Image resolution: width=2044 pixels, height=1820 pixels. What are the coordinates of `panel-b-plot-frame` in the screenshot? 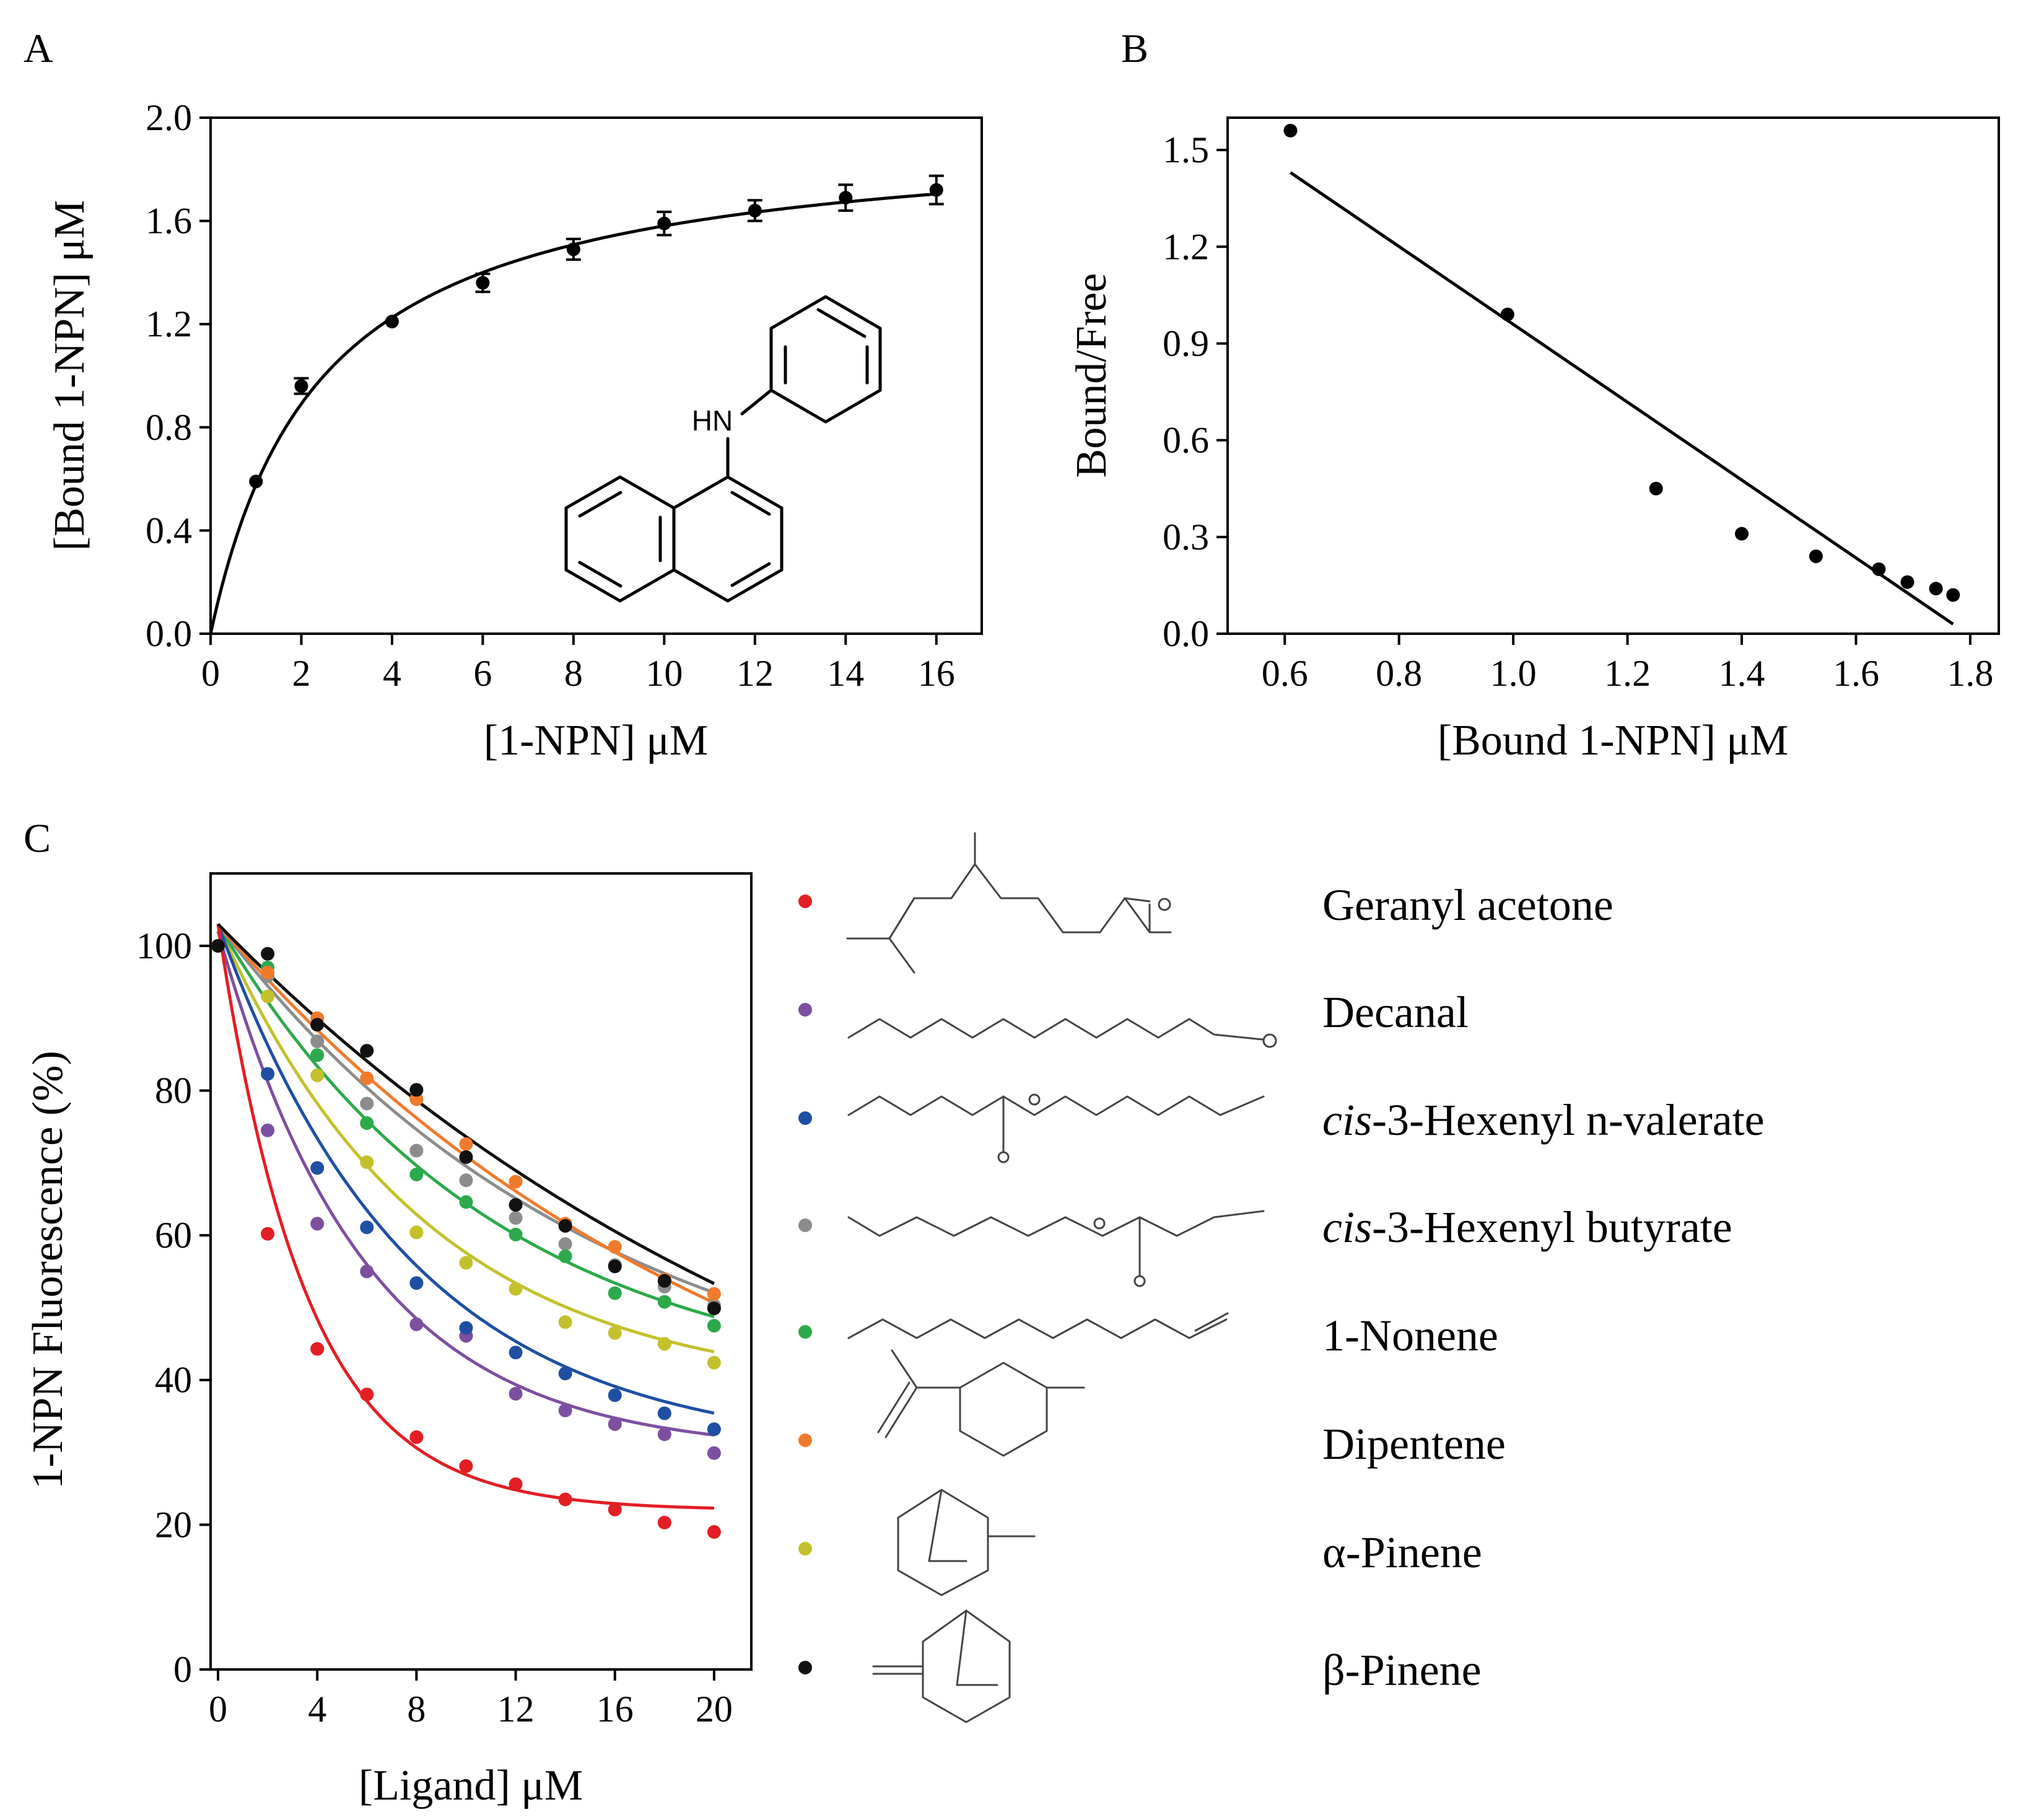 It's located at (1613, 375).